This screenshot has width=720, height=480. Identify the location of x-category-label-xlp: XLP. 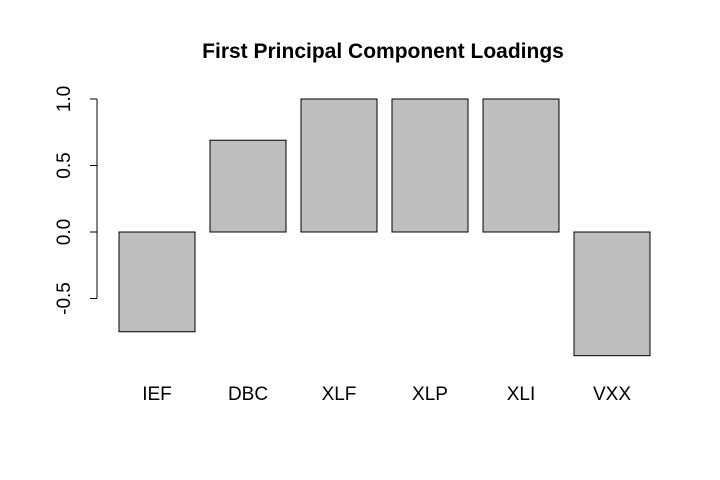
(430, 394).